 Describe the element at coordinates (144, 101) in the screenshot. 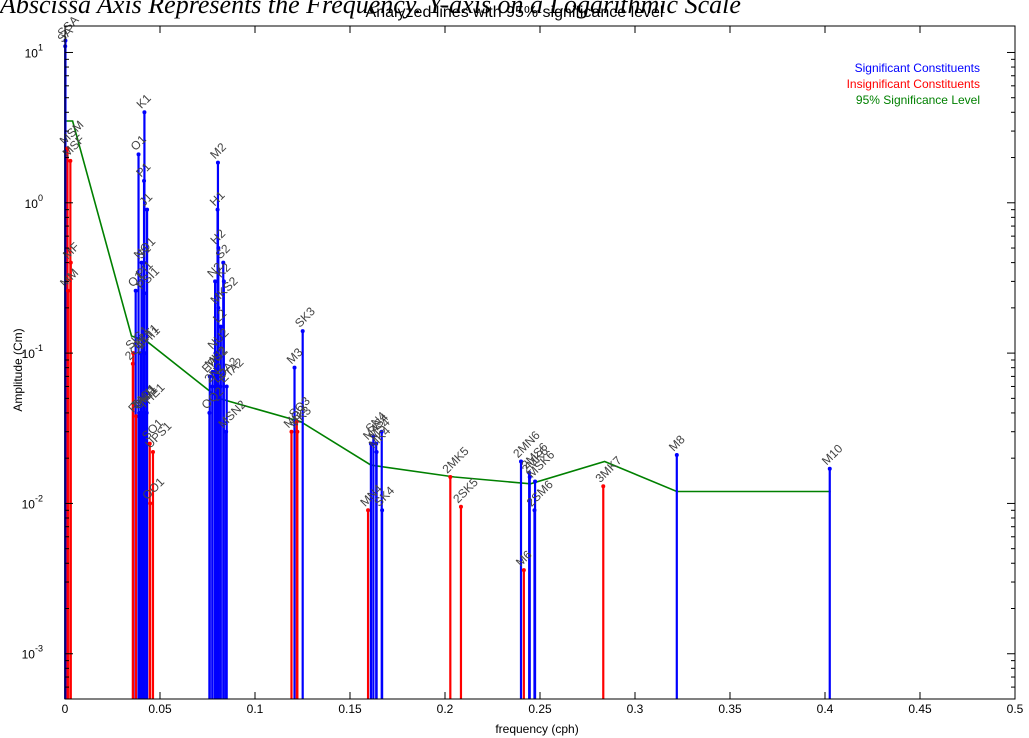

I see `constituent-label-k1: K1` at that location.